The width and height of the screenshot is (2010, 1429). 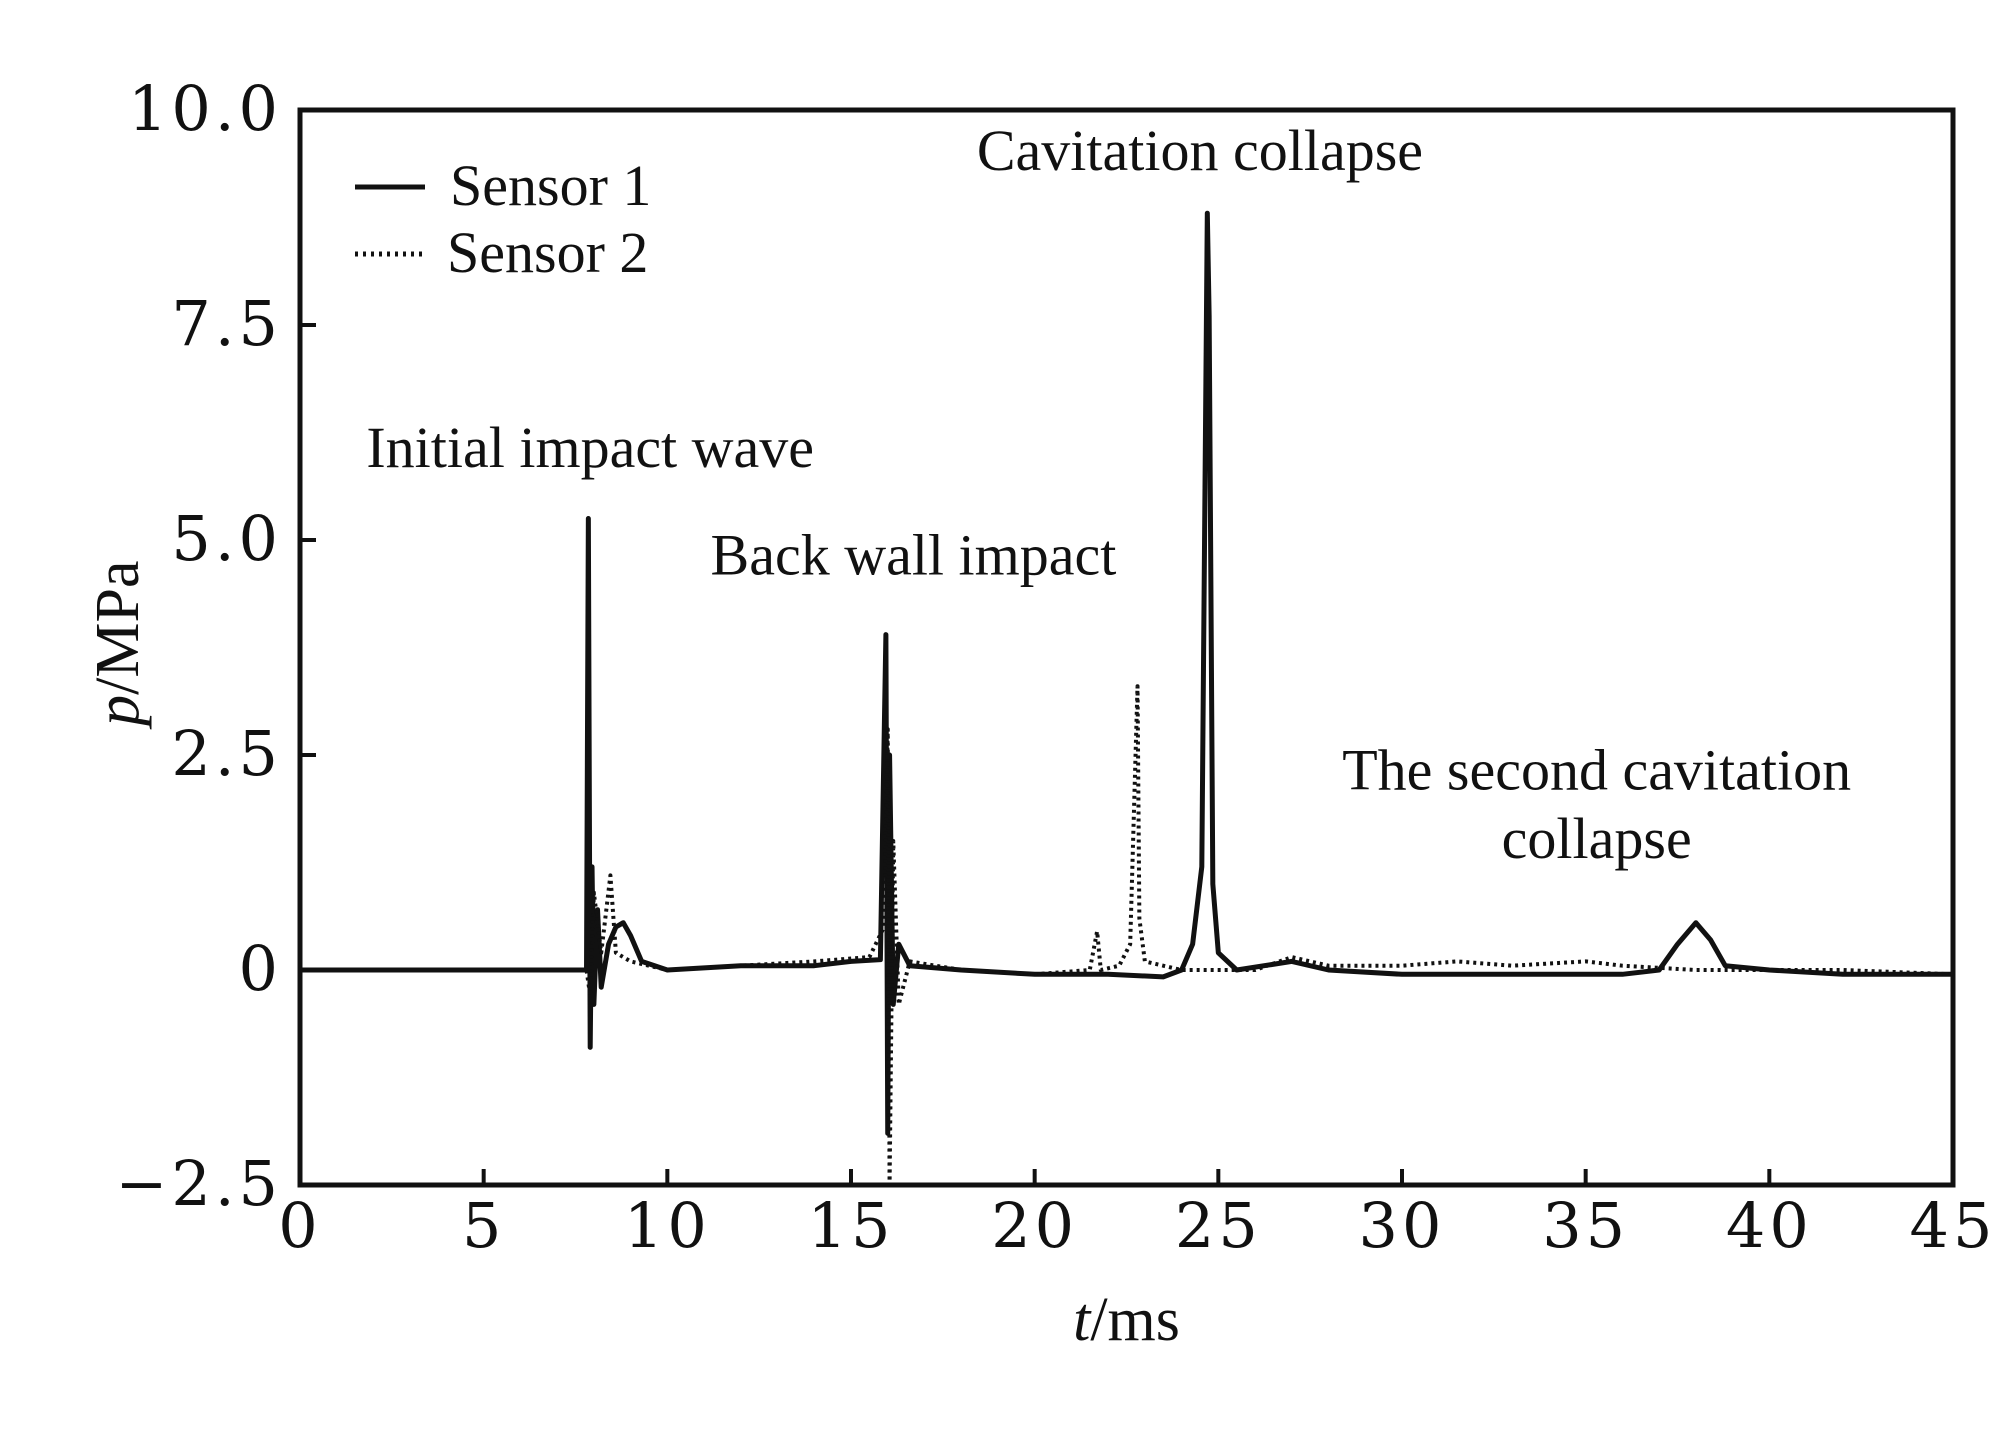 I want to click on legend: Sensor 1 Sensor 2, so click(x=503, y=219).